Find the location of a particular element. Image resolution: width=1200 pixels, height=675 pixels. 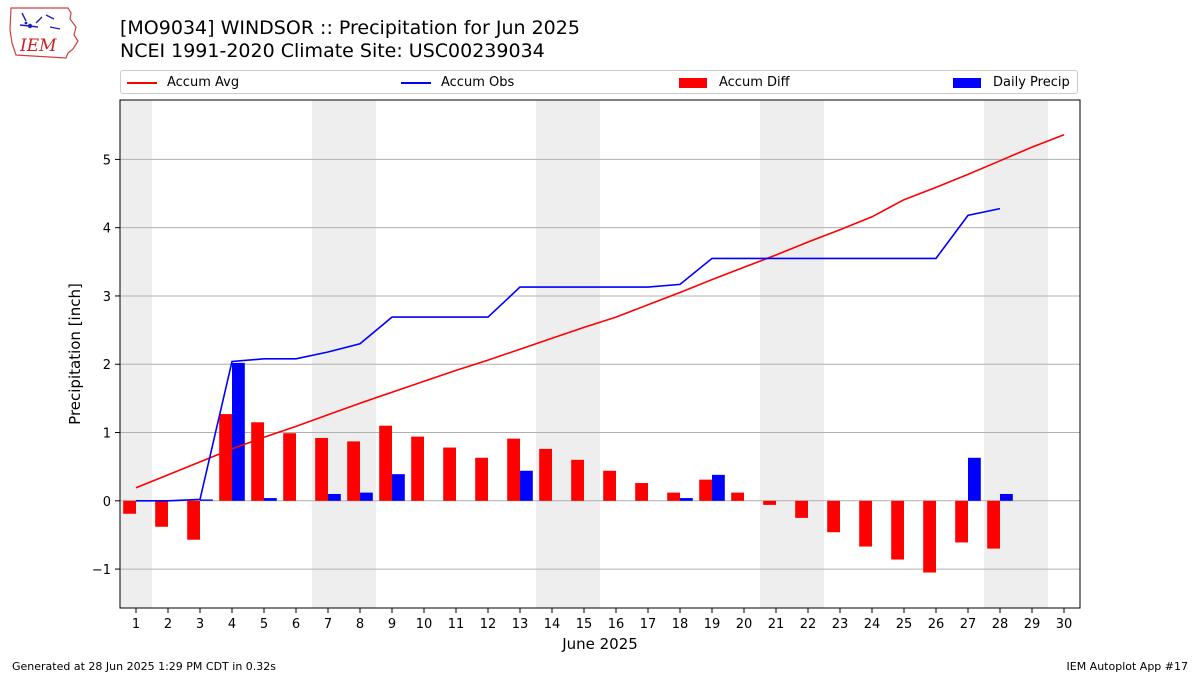

x-tick-label-25: 25 is located at coordinates (904, 624).